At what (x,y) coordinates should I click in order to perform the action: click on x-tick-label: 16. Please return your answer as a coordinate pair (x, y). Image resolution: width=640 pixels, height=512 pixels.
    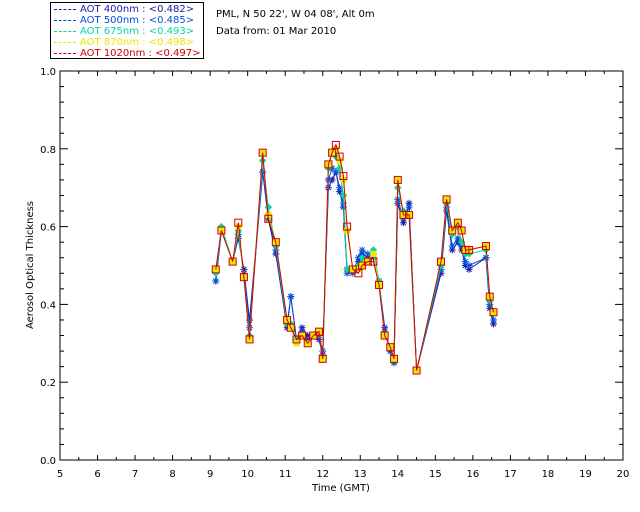
    Looking at the image, I should click on (472, 474).